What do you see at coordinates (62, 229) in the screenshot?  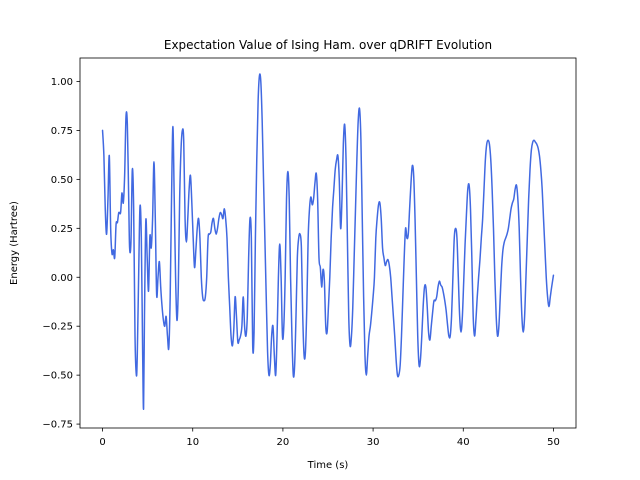 I see `y-tick-label: 0.25` at bounding box center [62, 229].